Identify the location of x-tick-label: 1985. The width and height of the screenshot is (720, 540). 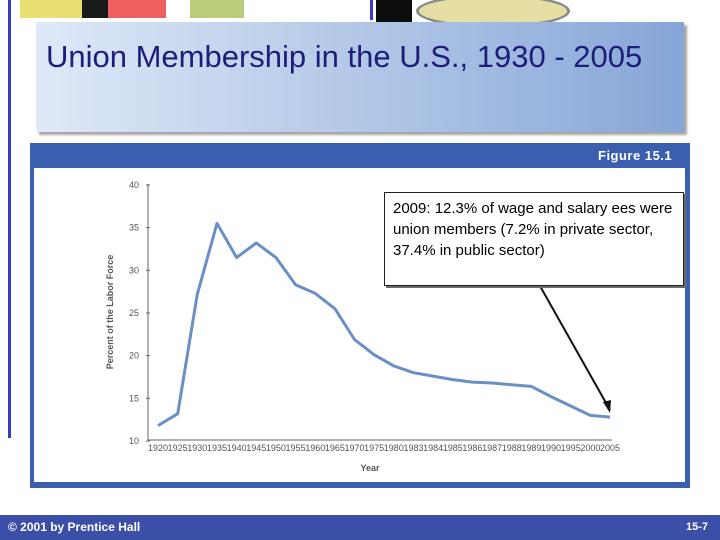
(453, 448).